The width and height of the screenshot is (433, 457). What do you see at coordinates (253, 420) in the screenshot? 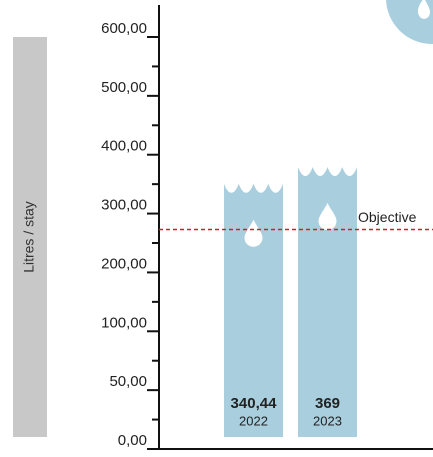
I see `x-tick-label: 2022` at bounding box center [253, 420].